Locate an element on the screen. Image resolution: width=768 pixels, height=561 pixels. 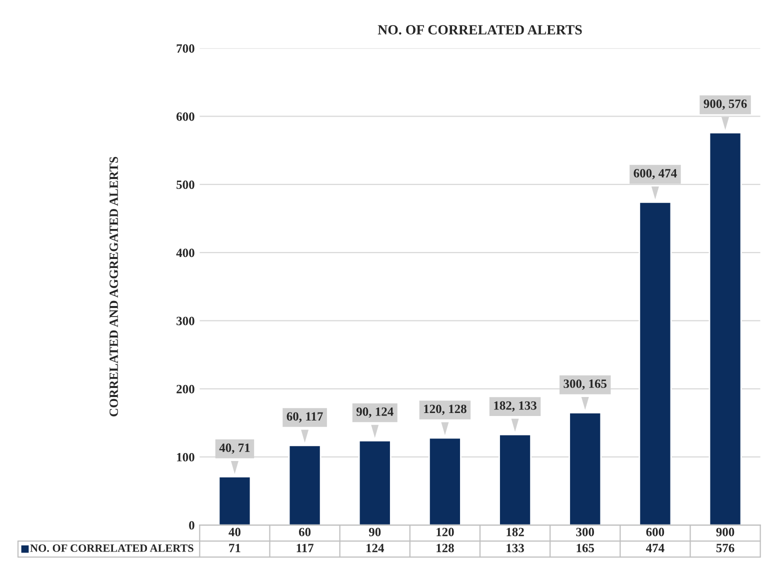
annotation: 40, 71 is located at coordinates (234, 449).